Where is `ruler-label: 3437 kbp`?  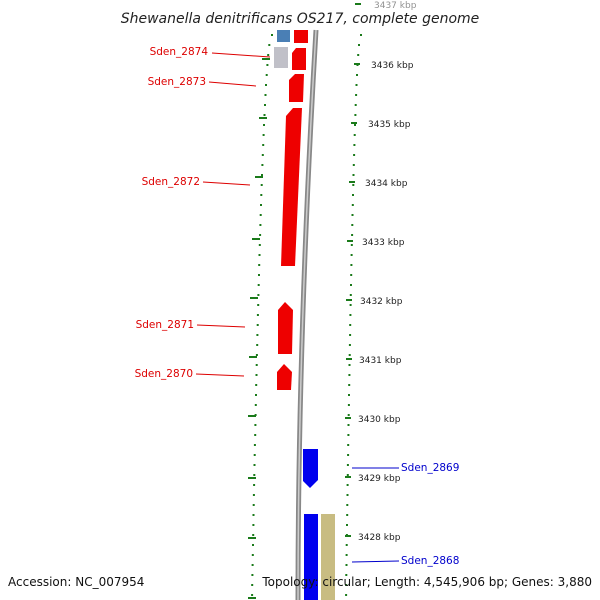
ruler-label: 3437 kbp is located at coordinates (395, 6).